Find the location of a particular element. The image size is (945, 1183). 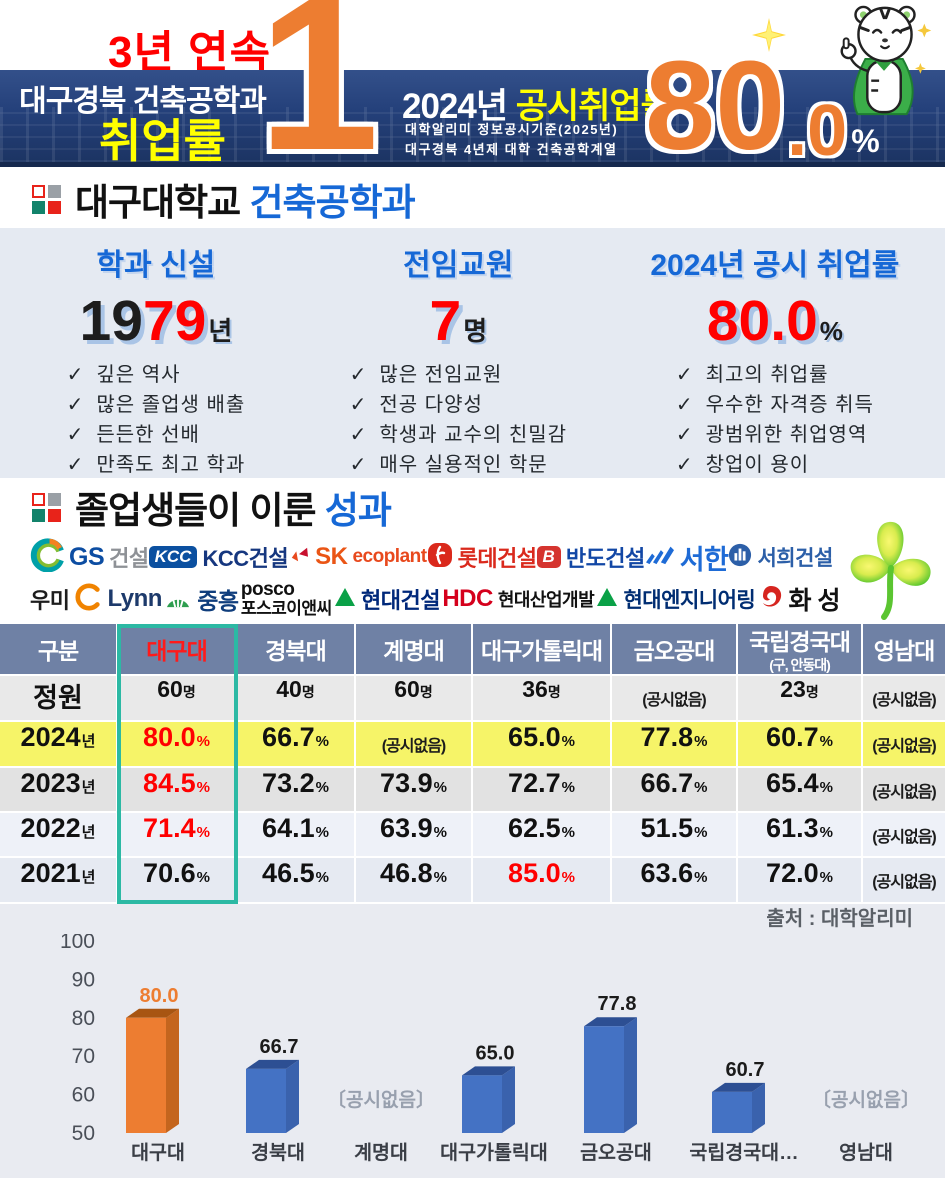

row-label-text: 2022 is located at coordinates (50, 828).